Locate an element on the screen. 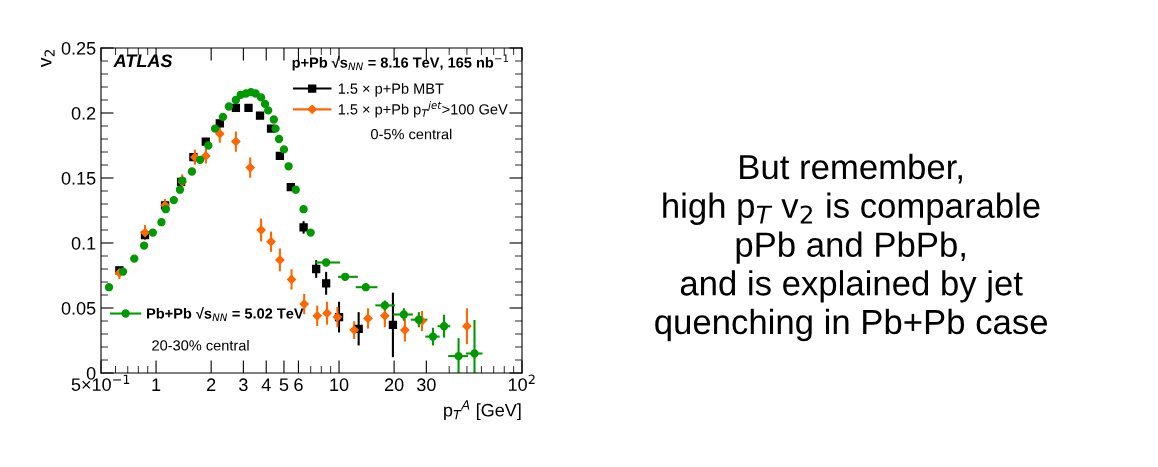 The width and height of the screenshot is (1158, 467). x-tick-label: 10$^{2}$ is located at coordinates (521, 382).